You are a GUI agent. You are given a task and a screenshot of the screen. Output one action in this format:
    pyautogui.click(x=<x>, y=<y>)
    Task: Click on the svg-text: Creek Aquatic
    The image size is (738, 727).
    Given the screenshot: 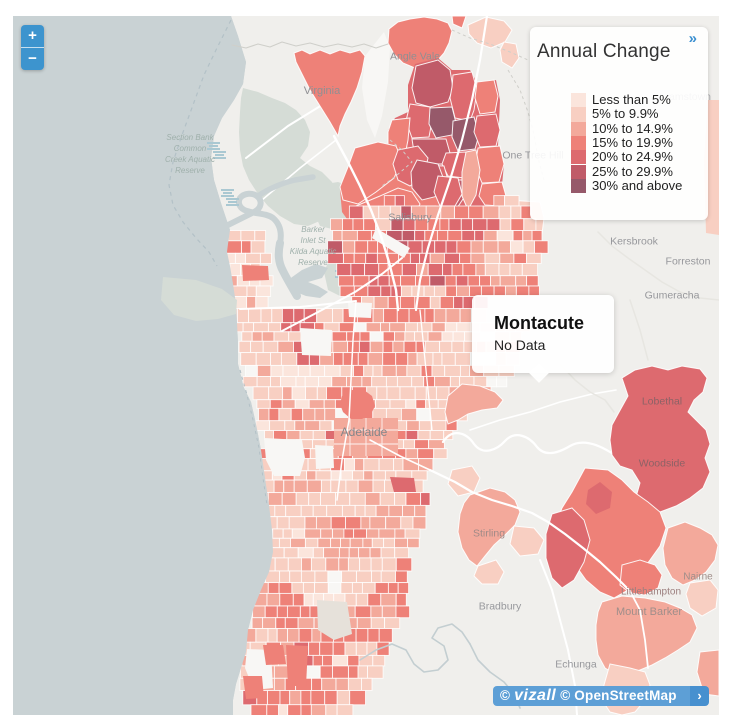 What is the action you would take?
    pyautogui.click(x=190, y=159)
    